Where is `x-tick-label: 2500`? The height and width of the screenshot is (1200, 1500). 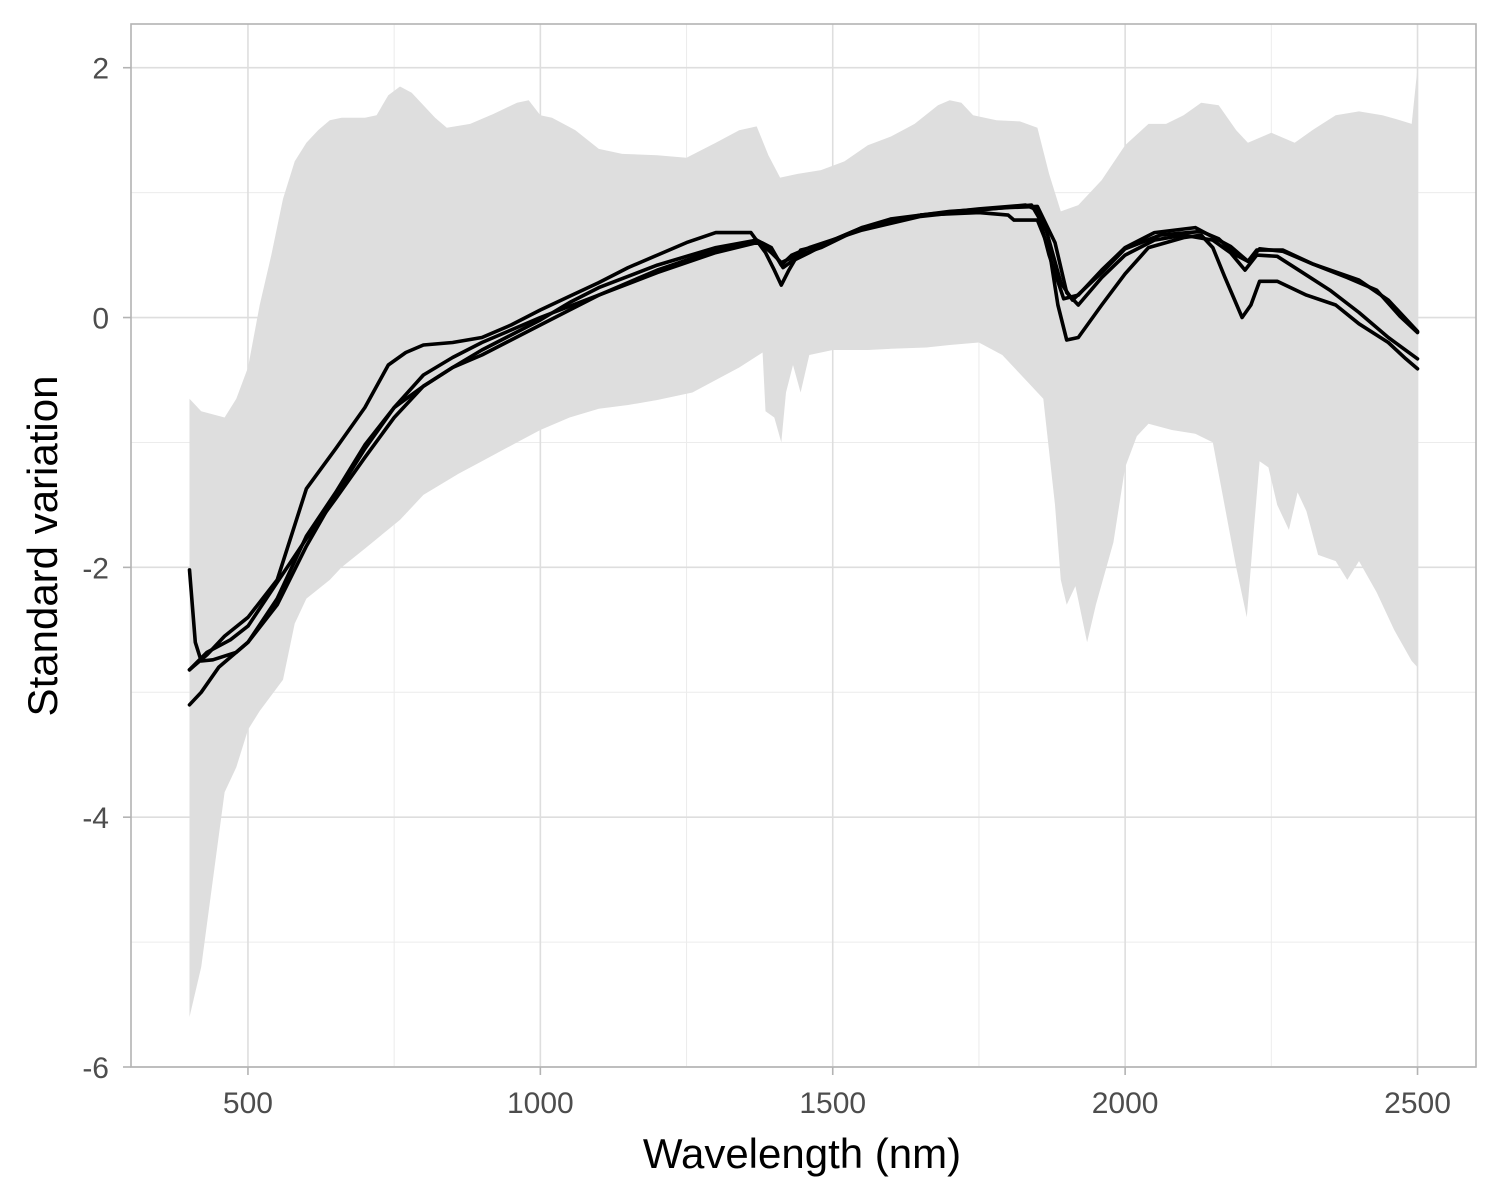 x-tick-label: 2500 is located at coordinates (1417, 1103).